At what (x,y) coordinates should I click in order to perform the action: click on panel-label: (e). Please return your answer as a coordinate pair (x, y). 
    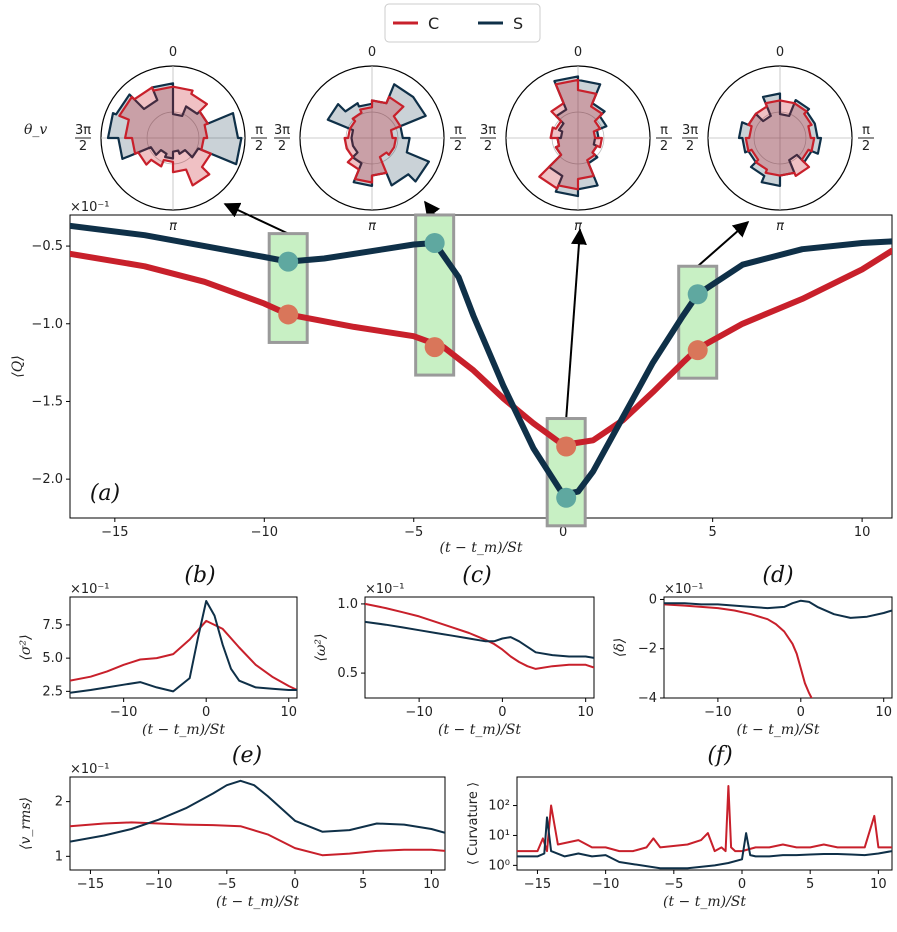
    Looking at the image, I should click on (247, 755).